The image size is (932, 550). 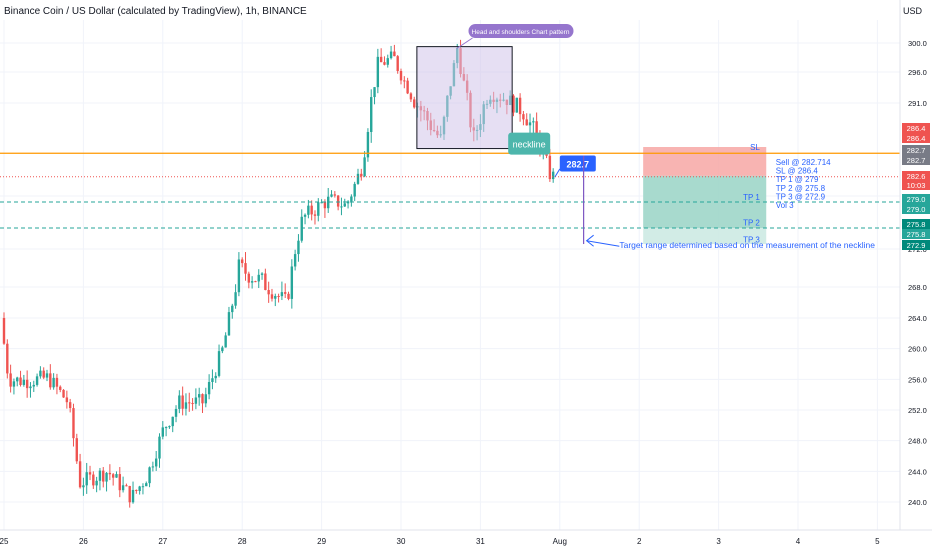 I want to click on price-tag-text: 286.4, so click(x=916, y=128).